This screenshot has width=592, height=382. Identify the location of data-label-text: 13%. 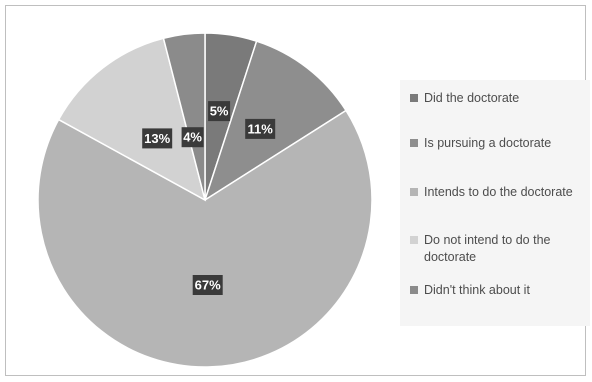
(157, 138).